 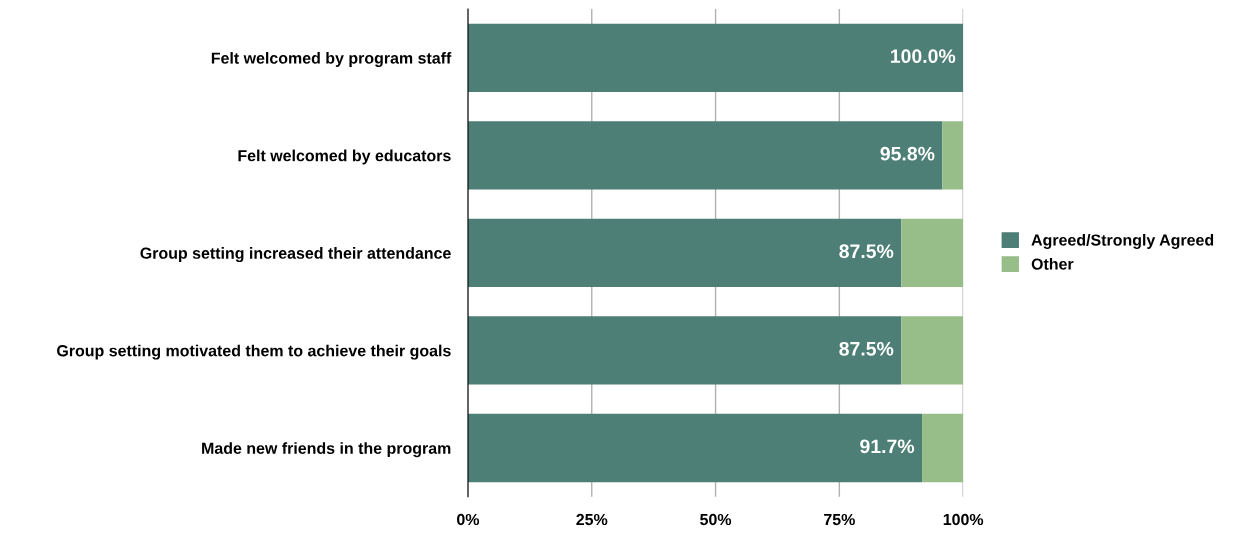 What do you see at coordinates (592, 519) in the screenshot?
I see `x-tick-label: 25%` at bounding box center [592, 519].